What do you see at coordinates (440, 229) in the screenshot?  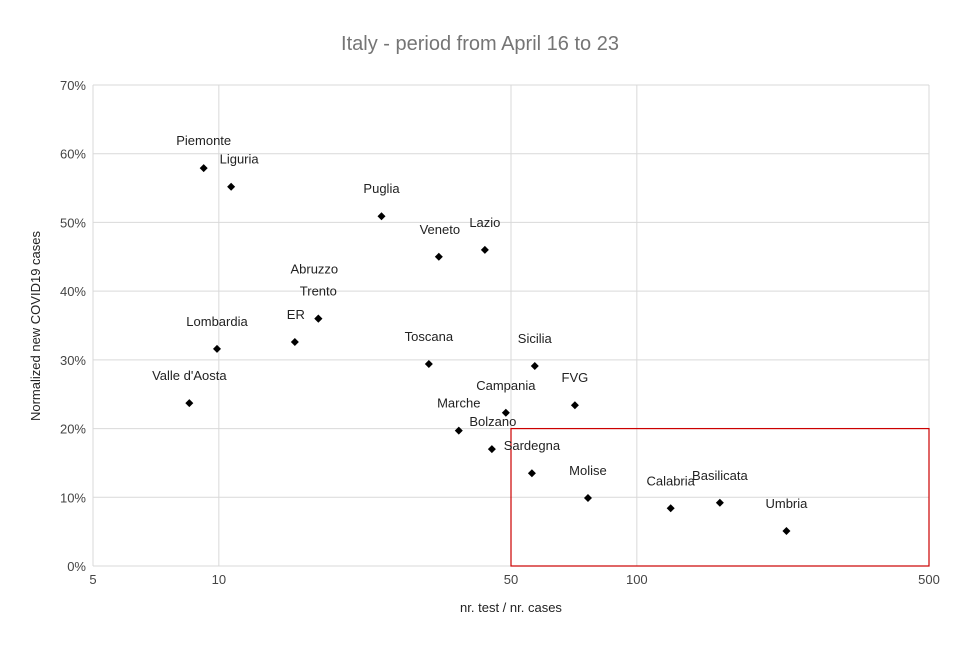 I see `point-label: Veneto` at bounding box center [440, 229].